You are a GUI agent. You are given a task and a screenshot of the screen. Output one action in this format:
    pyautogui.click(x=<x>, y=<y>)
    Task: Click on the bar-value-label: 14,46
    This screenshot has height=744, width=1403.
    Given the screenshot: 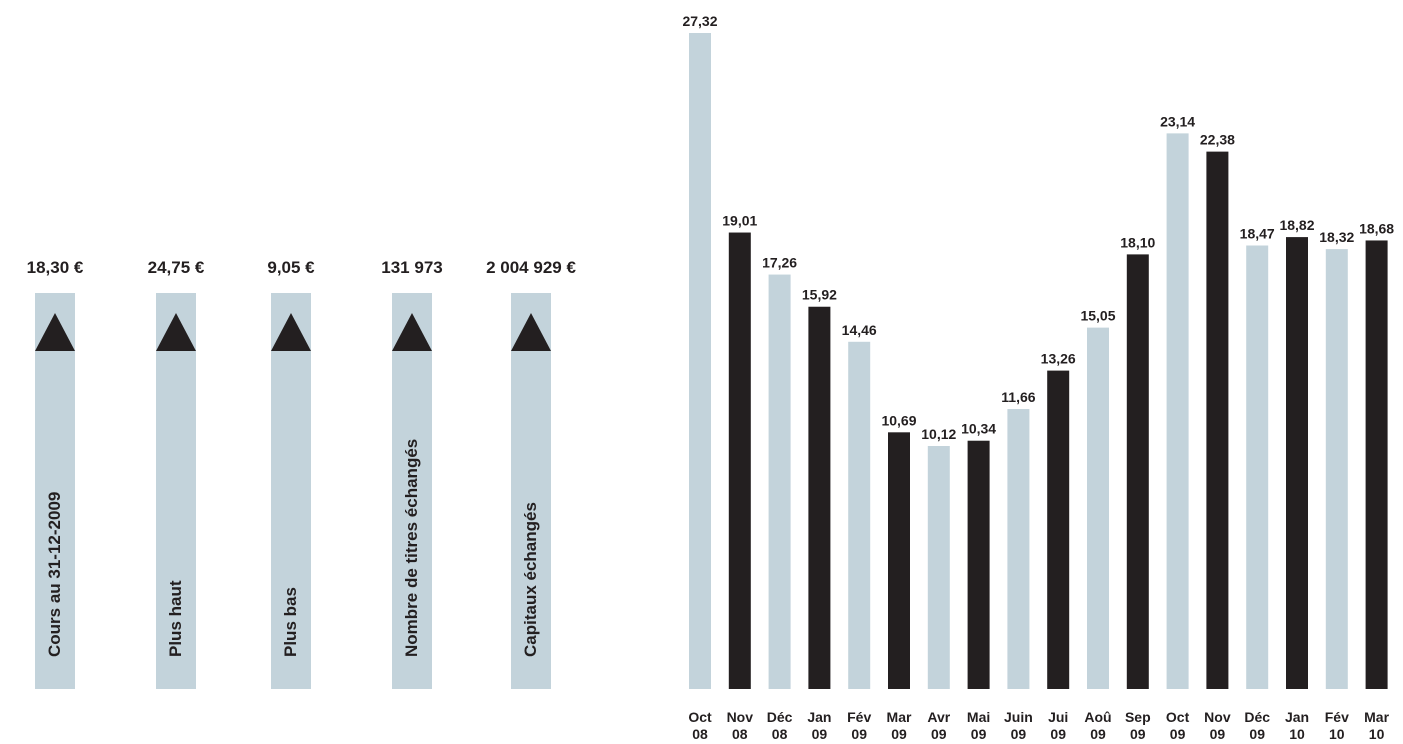 What is the action you would take?
    pyautogui.click(x=859, y=330)
    